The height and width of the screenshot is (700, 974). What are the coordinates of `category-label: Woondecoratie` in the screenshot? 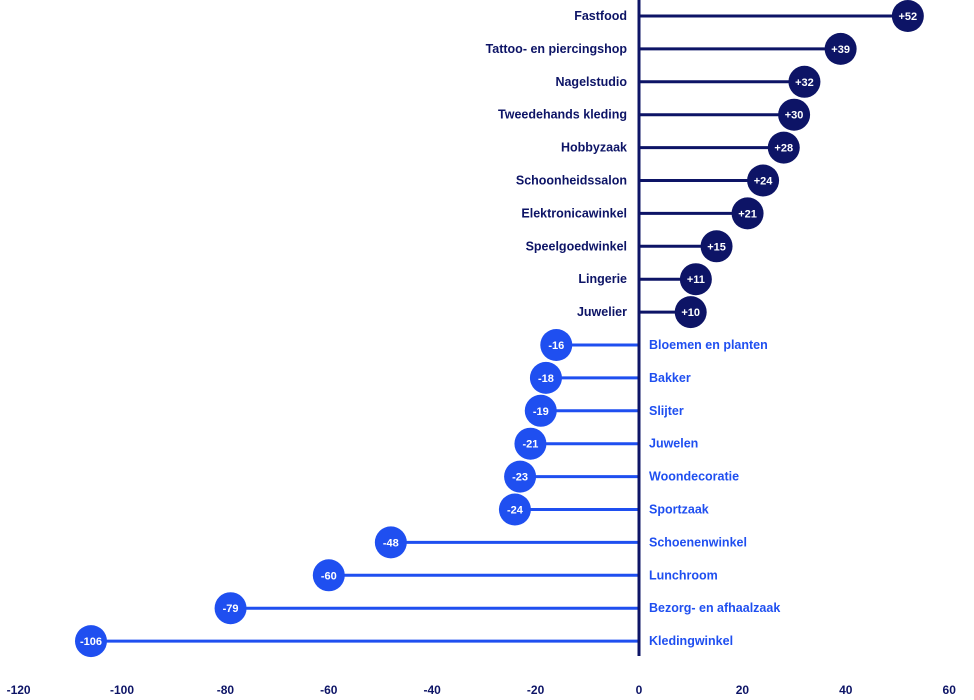 It's located at (694, 477).